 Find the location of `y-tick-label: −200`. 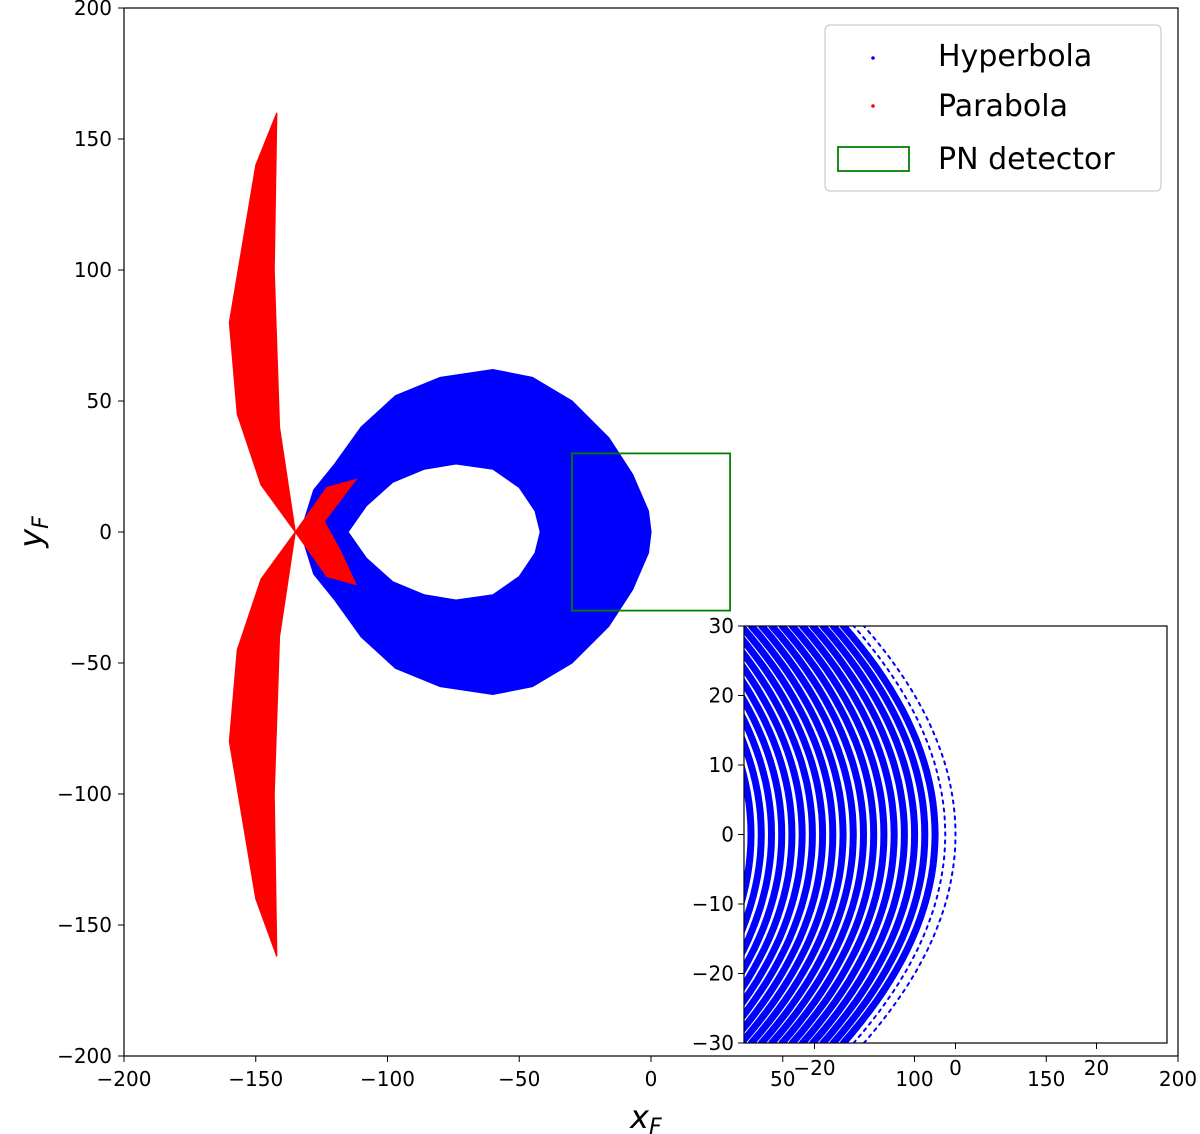

y-tick-label: −200 is located at coordinates (84, 1056).